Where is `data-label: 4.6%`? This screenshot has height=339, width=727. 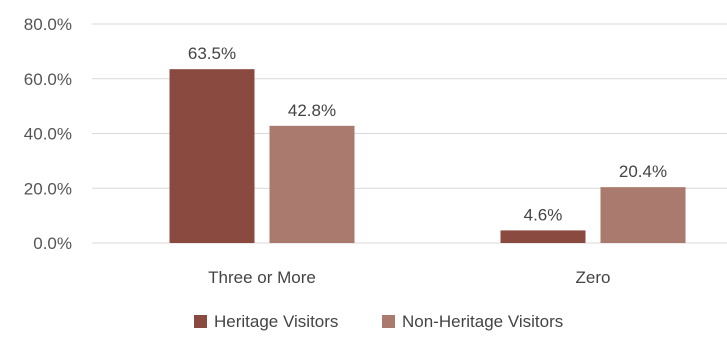 data-label: 4.6% is located at coordinates (543, 214).